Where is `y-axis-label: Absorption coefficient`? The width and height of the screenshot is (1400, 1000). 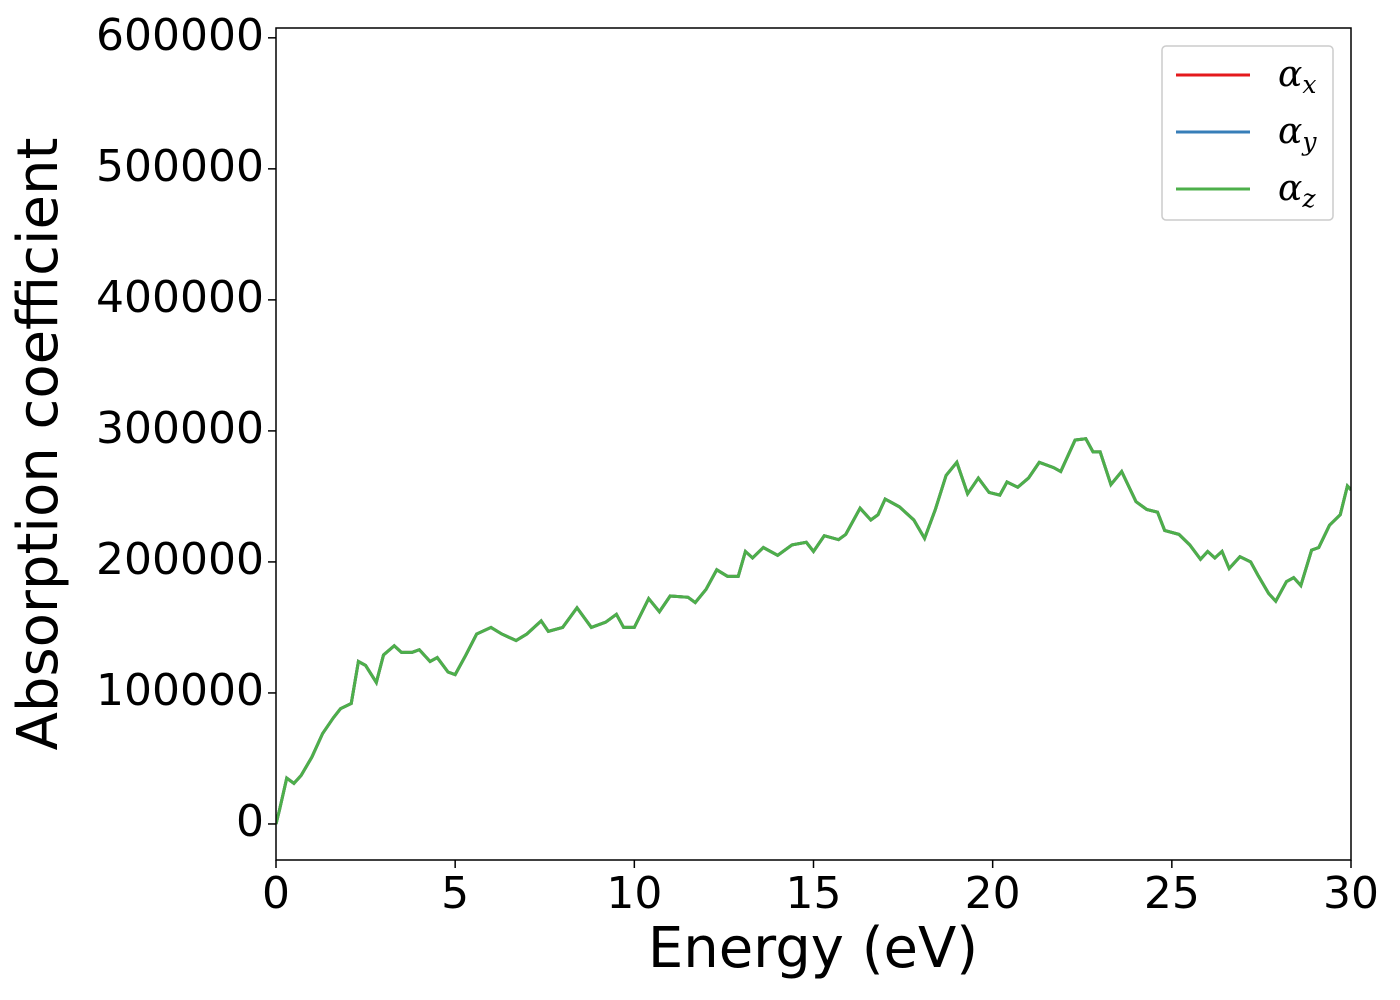 y-axis-label: Absorption coefficient is located at coordinates (38, 444).